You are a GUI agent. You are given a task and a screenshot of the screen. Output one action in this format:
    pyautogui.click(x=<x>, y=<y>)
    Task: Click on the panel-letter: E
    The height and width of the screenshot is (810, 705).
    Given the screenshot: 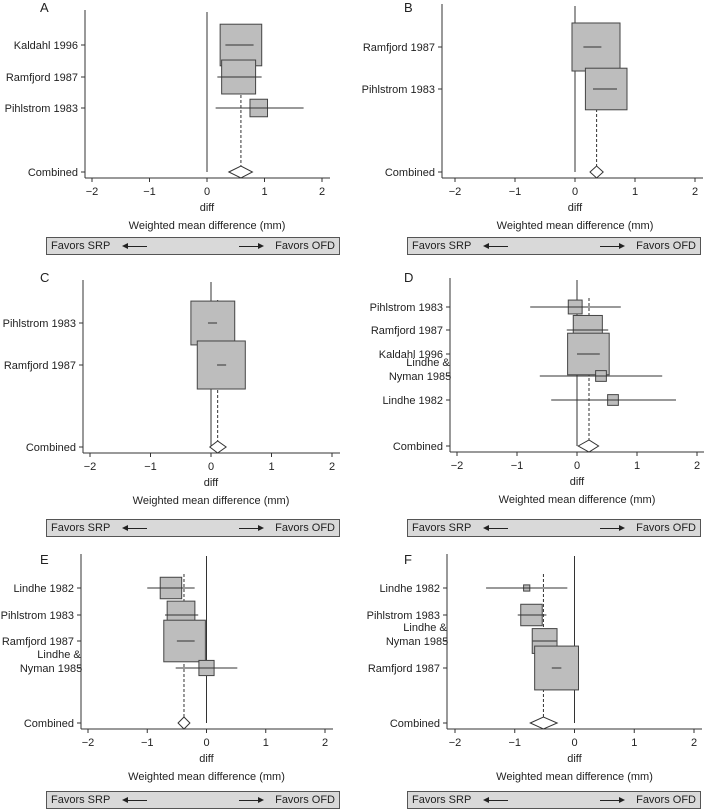 What is the action you would take?
    pyautogui.click(x=44, y=559)
    